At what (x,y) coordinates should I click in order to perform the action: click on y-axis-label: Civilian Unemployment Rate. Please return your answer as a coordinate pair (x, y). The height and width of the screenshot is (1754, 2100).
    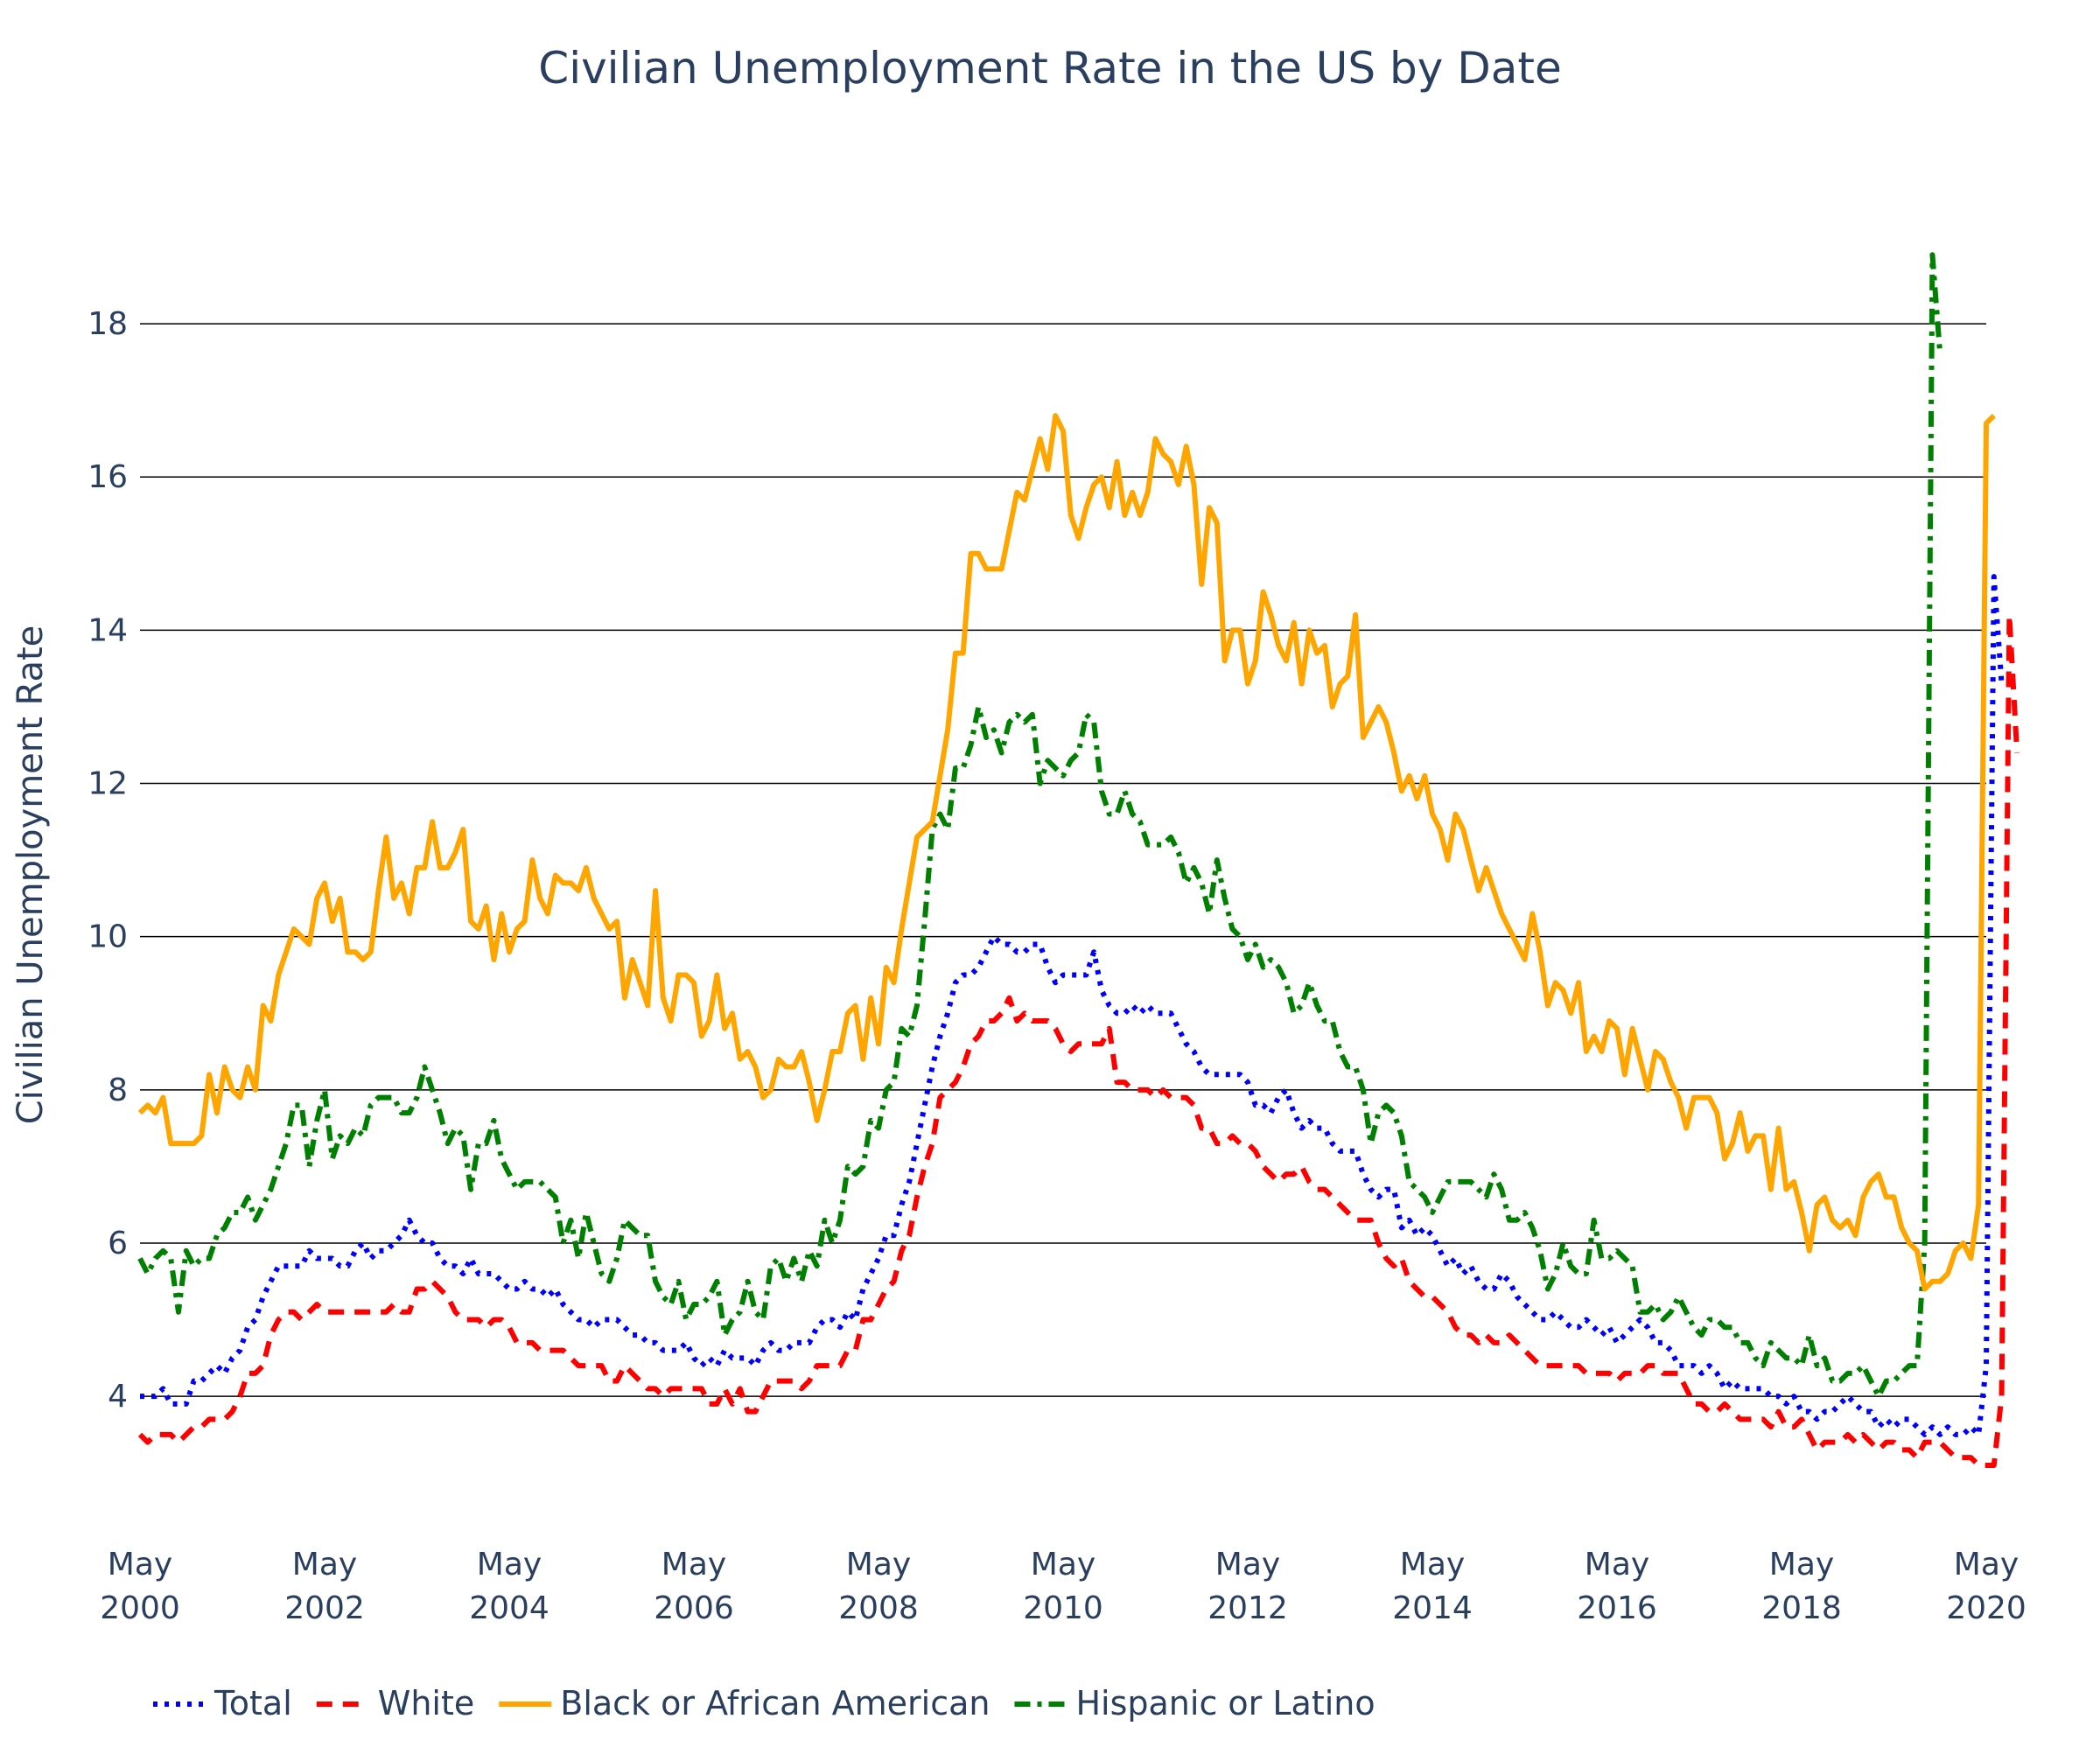
    Looking at the image, I should click on (30, 875).